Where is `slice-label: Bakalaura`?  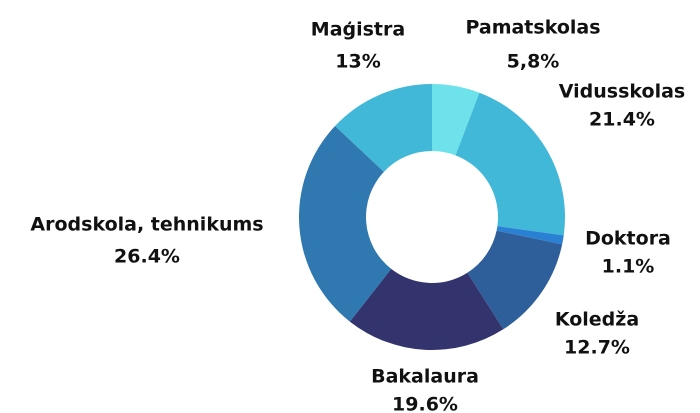 slice-label: Bakalaura is located at coordinates (425, 377).